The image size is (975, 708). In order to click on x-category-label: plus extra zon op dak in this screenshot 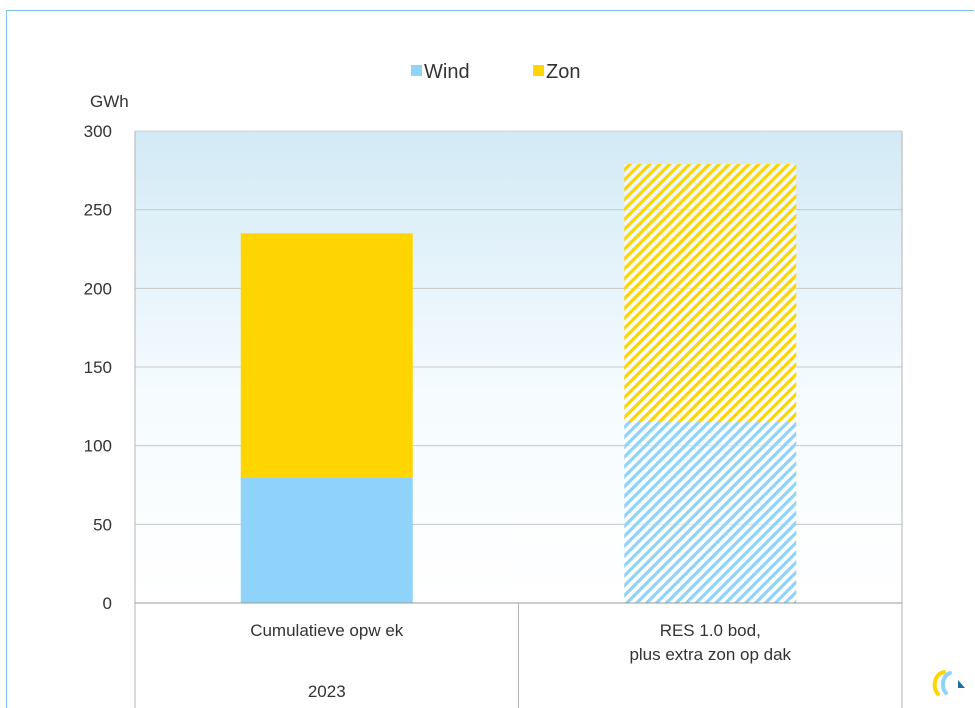, I will do `click(710, 654)`.